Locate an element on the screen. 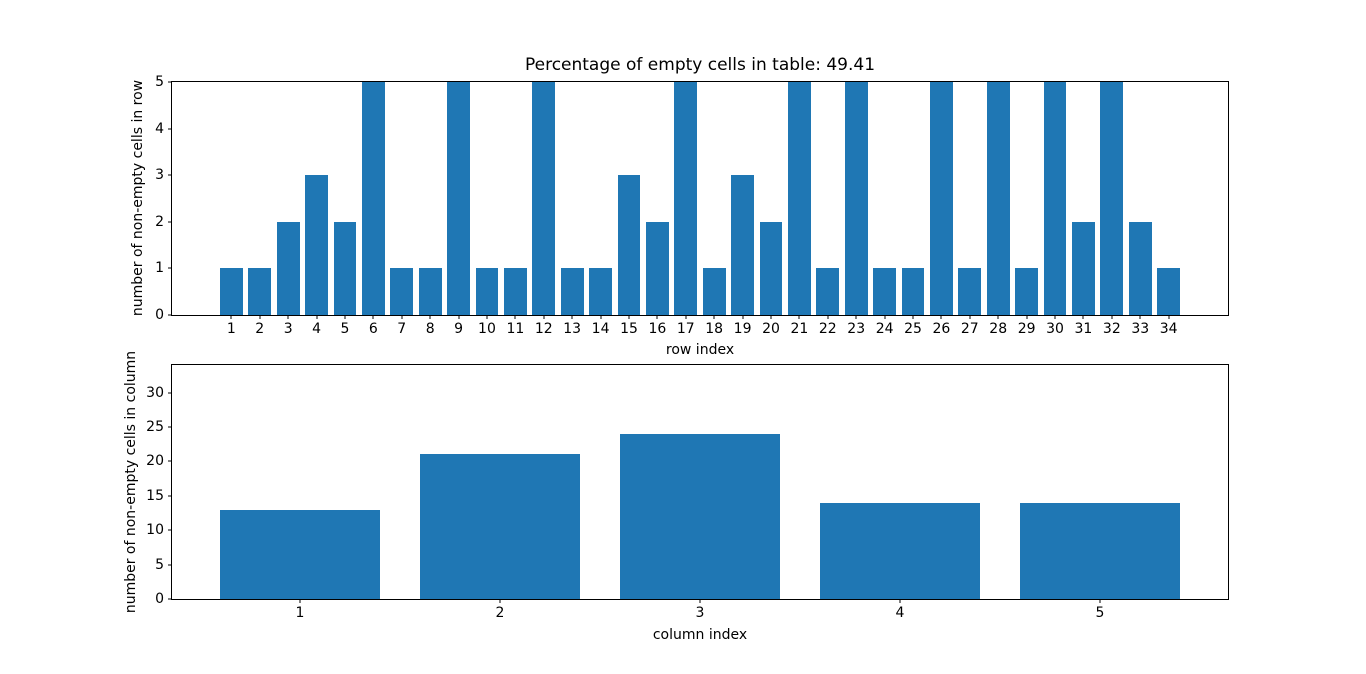 The height and width of the screenshot is (674, 1366). x-tick-label: 9 is located at coordinates (459, 329).